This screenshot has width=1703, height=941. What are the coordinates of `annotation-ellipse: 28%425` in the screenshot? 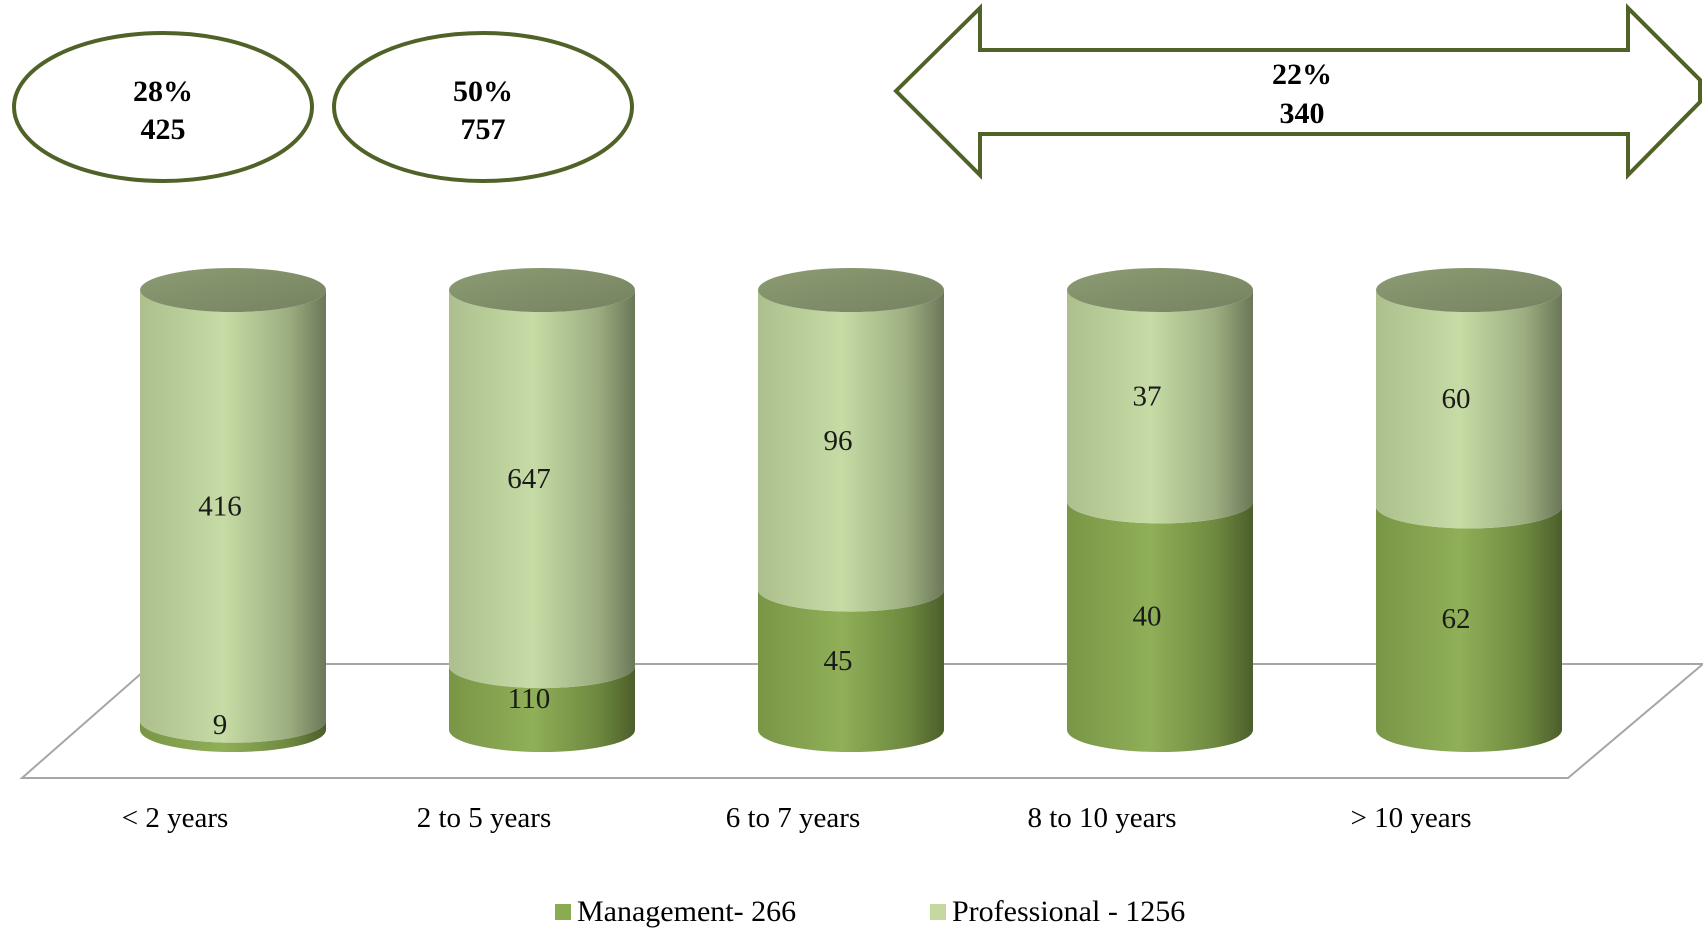 It's located at (163, 107).